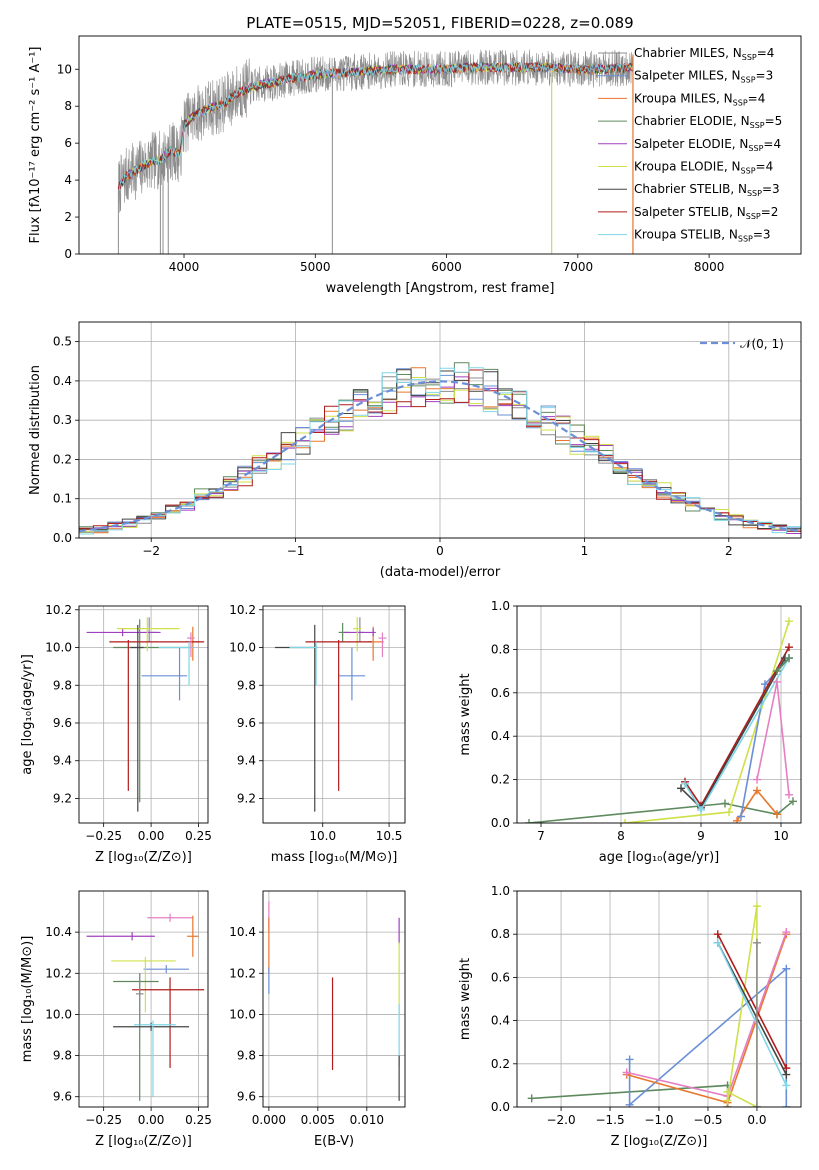  Describe the element at coordinates (62, 761) in the screenshot. I see `y-tick-label: 9.4` at that location.